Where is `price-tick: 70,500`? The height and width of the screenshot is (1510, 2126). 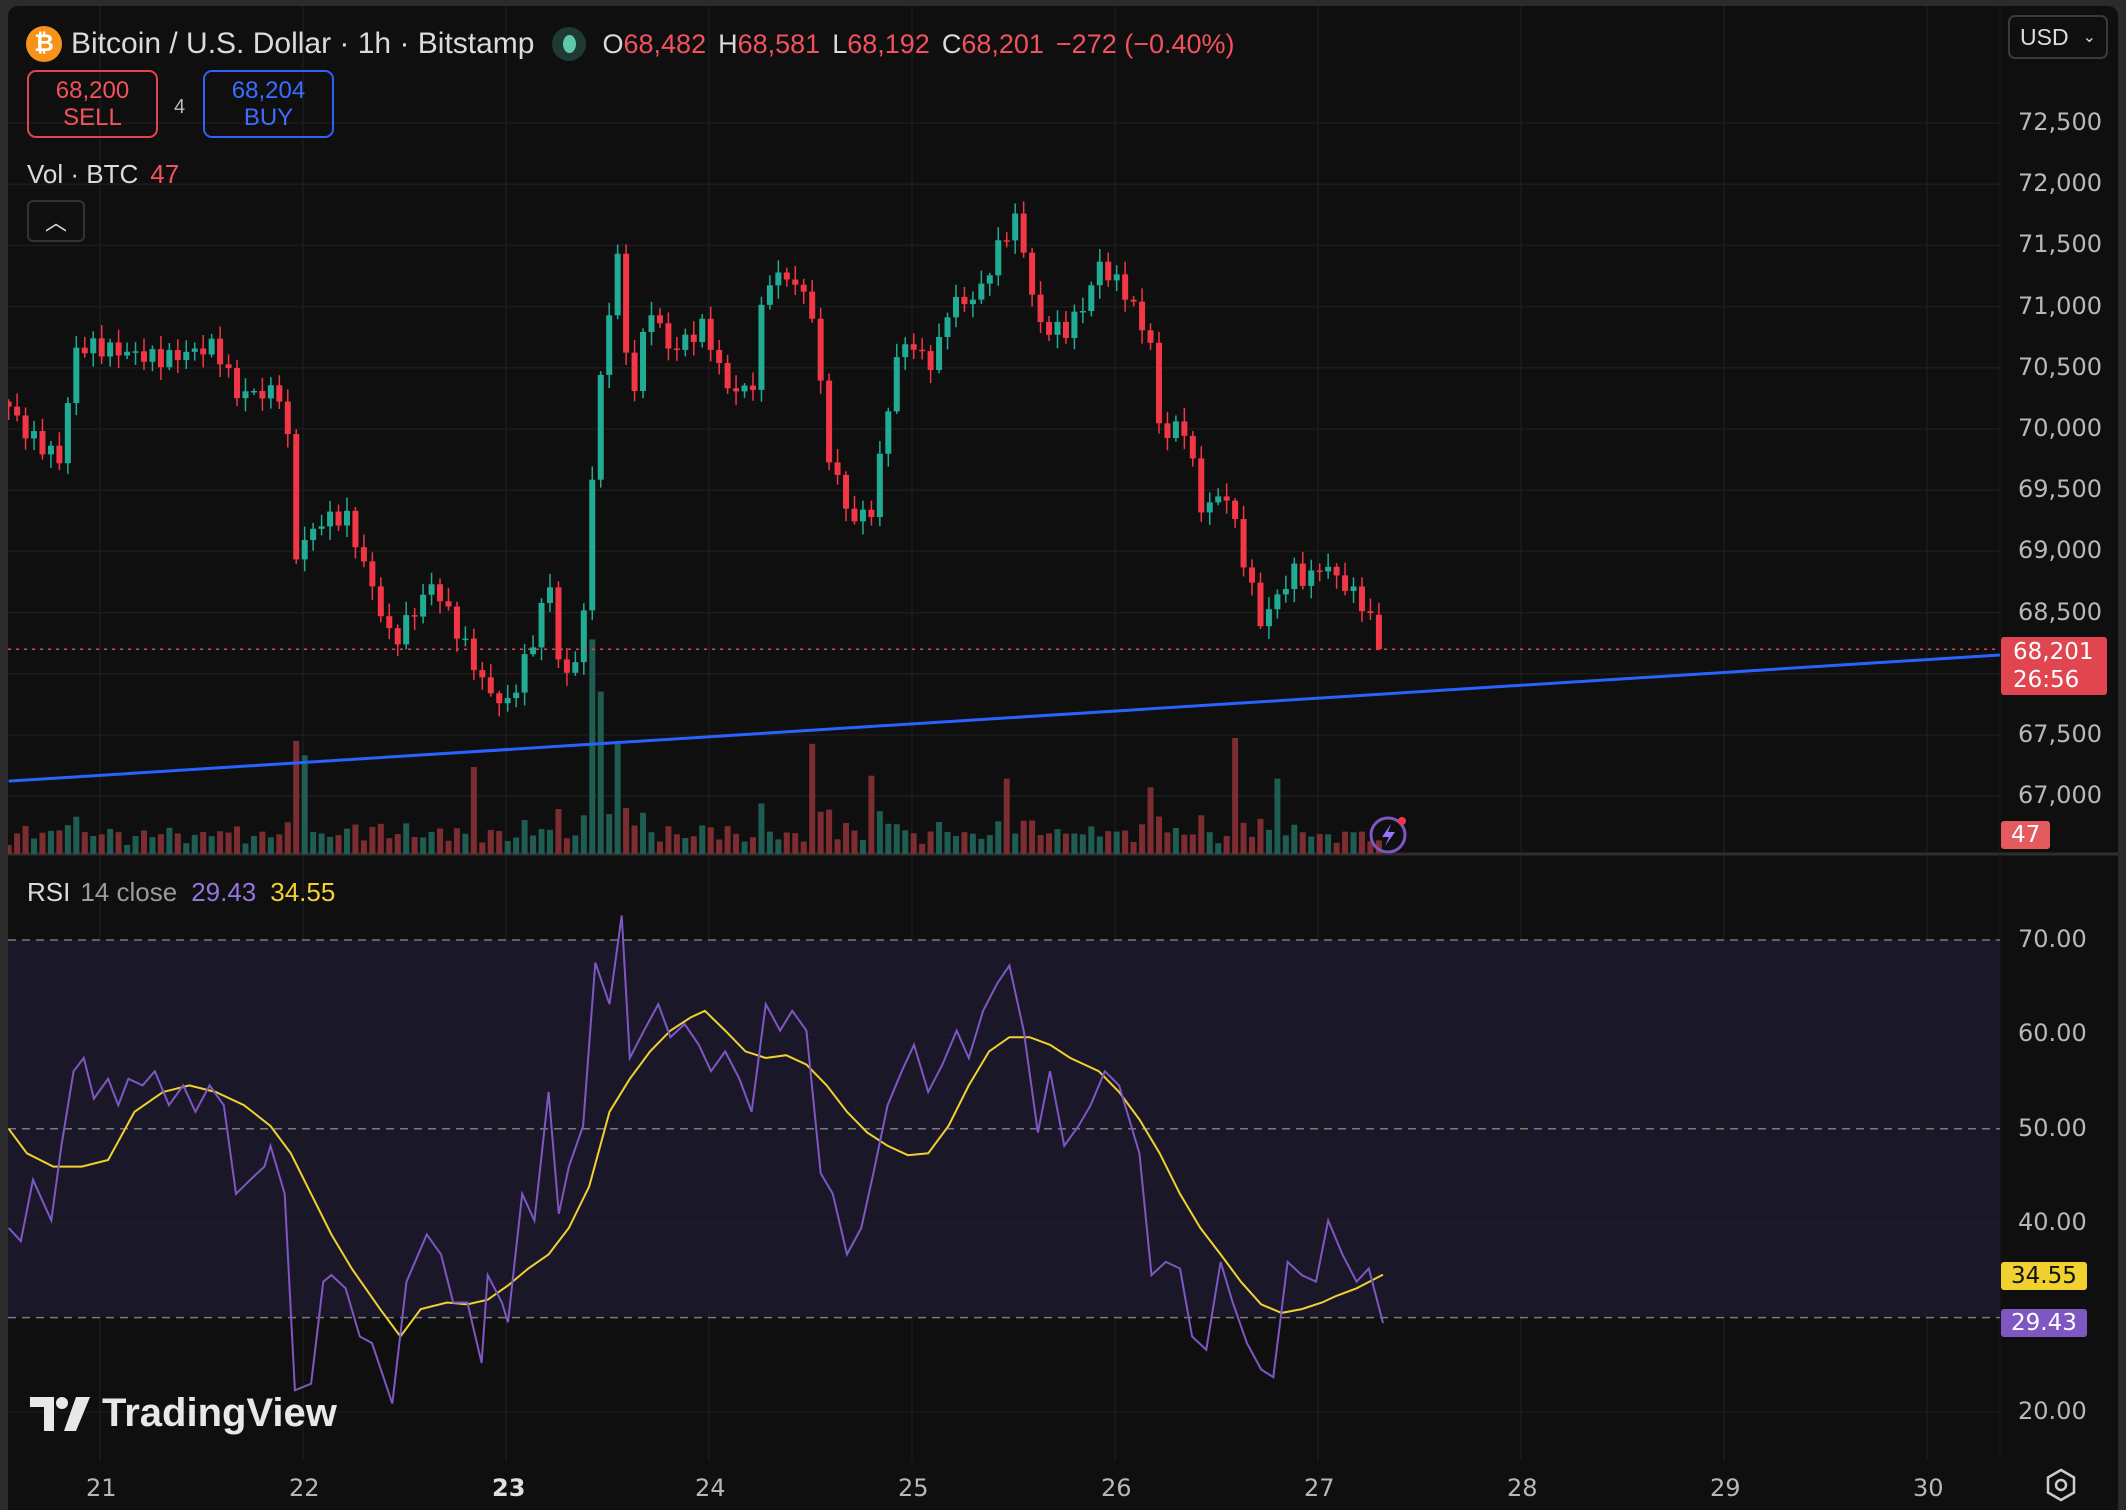 price-tick: 70,500 is located at coordinates (2060, 366).